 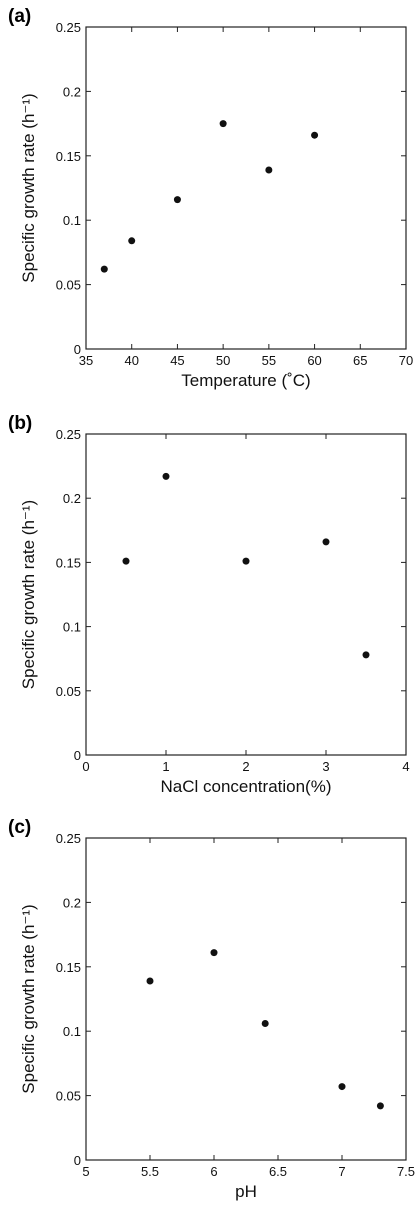 What do you see at coordinates (68, 562) in the screenshot?
I see `y-tick-label-b: 0.15` at bounding box center [68, 562].